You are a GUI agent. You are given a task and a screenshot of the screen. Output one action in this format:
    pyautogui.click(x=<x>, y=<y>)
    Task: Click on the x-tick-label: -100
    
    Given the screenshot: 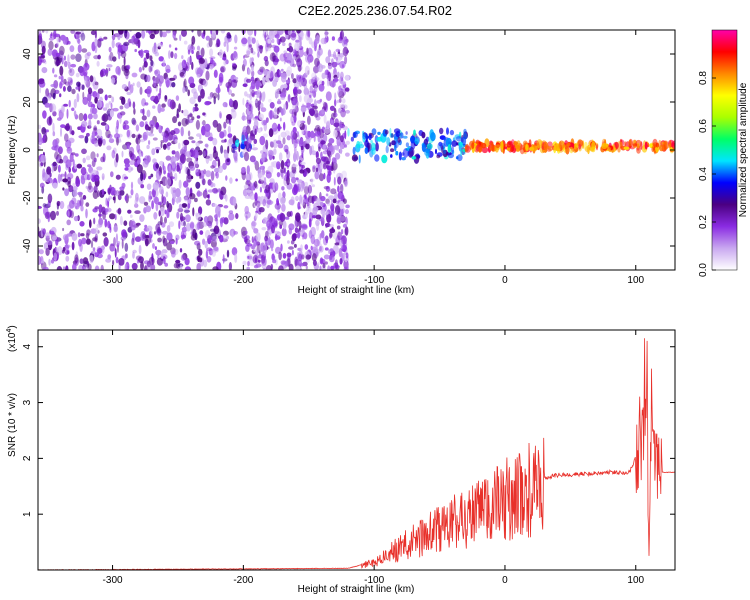 What is the action you would take?
    pyautogui.click(x=374, y=580)
    